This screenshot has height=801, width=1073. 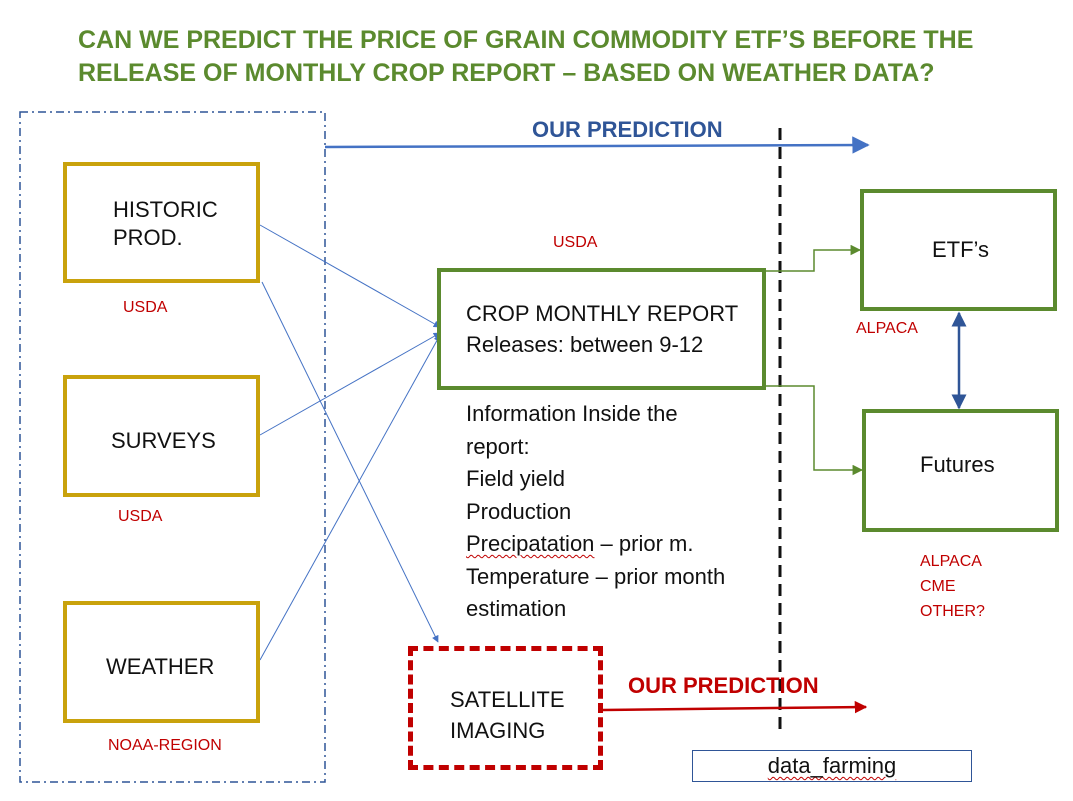 I want to click on misspelled-word: Precipatation, so click(x=530, y=543).